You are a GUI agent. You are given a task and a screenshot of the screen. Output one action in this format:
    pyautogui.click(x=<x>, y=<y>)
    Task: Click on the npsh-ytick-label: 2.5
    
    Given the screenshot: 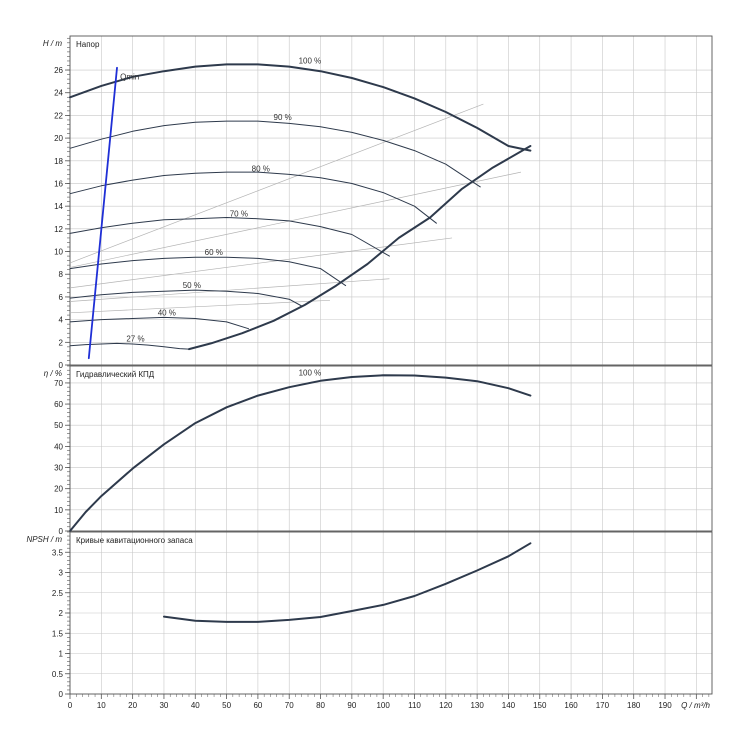 What is the action you would take?
    pyautogui.click(x=58, y=593)
    